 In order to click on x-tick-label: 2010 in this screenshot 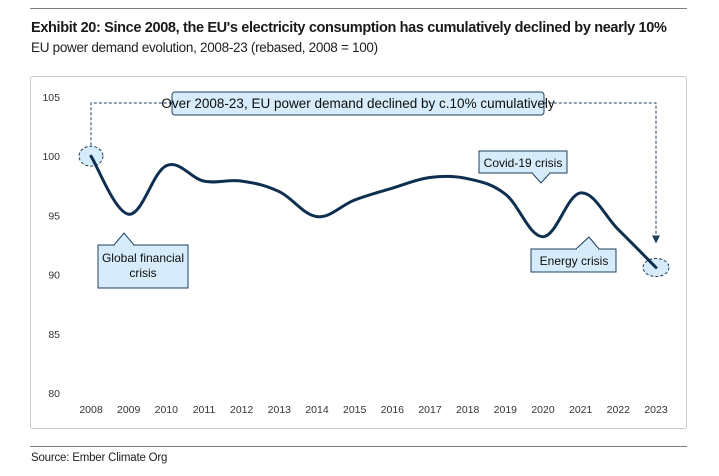, I will do `click(167, 410)`.